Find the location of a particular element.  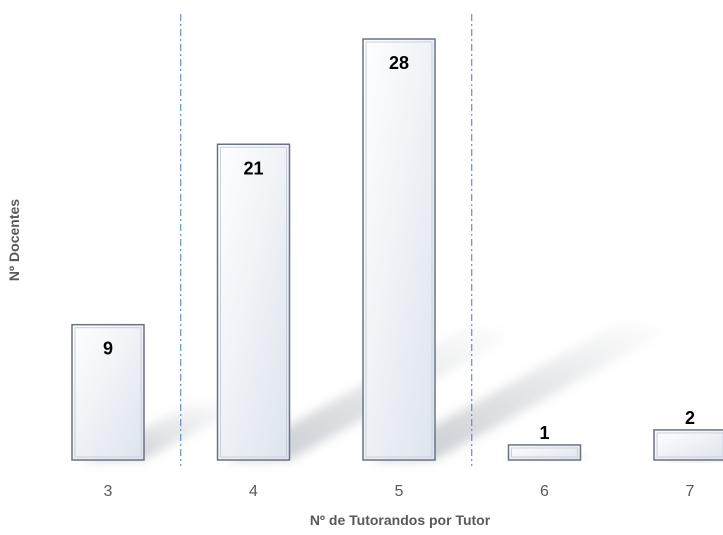

y-axis-title: Nº Docentes is located at coordinates (14, 240).